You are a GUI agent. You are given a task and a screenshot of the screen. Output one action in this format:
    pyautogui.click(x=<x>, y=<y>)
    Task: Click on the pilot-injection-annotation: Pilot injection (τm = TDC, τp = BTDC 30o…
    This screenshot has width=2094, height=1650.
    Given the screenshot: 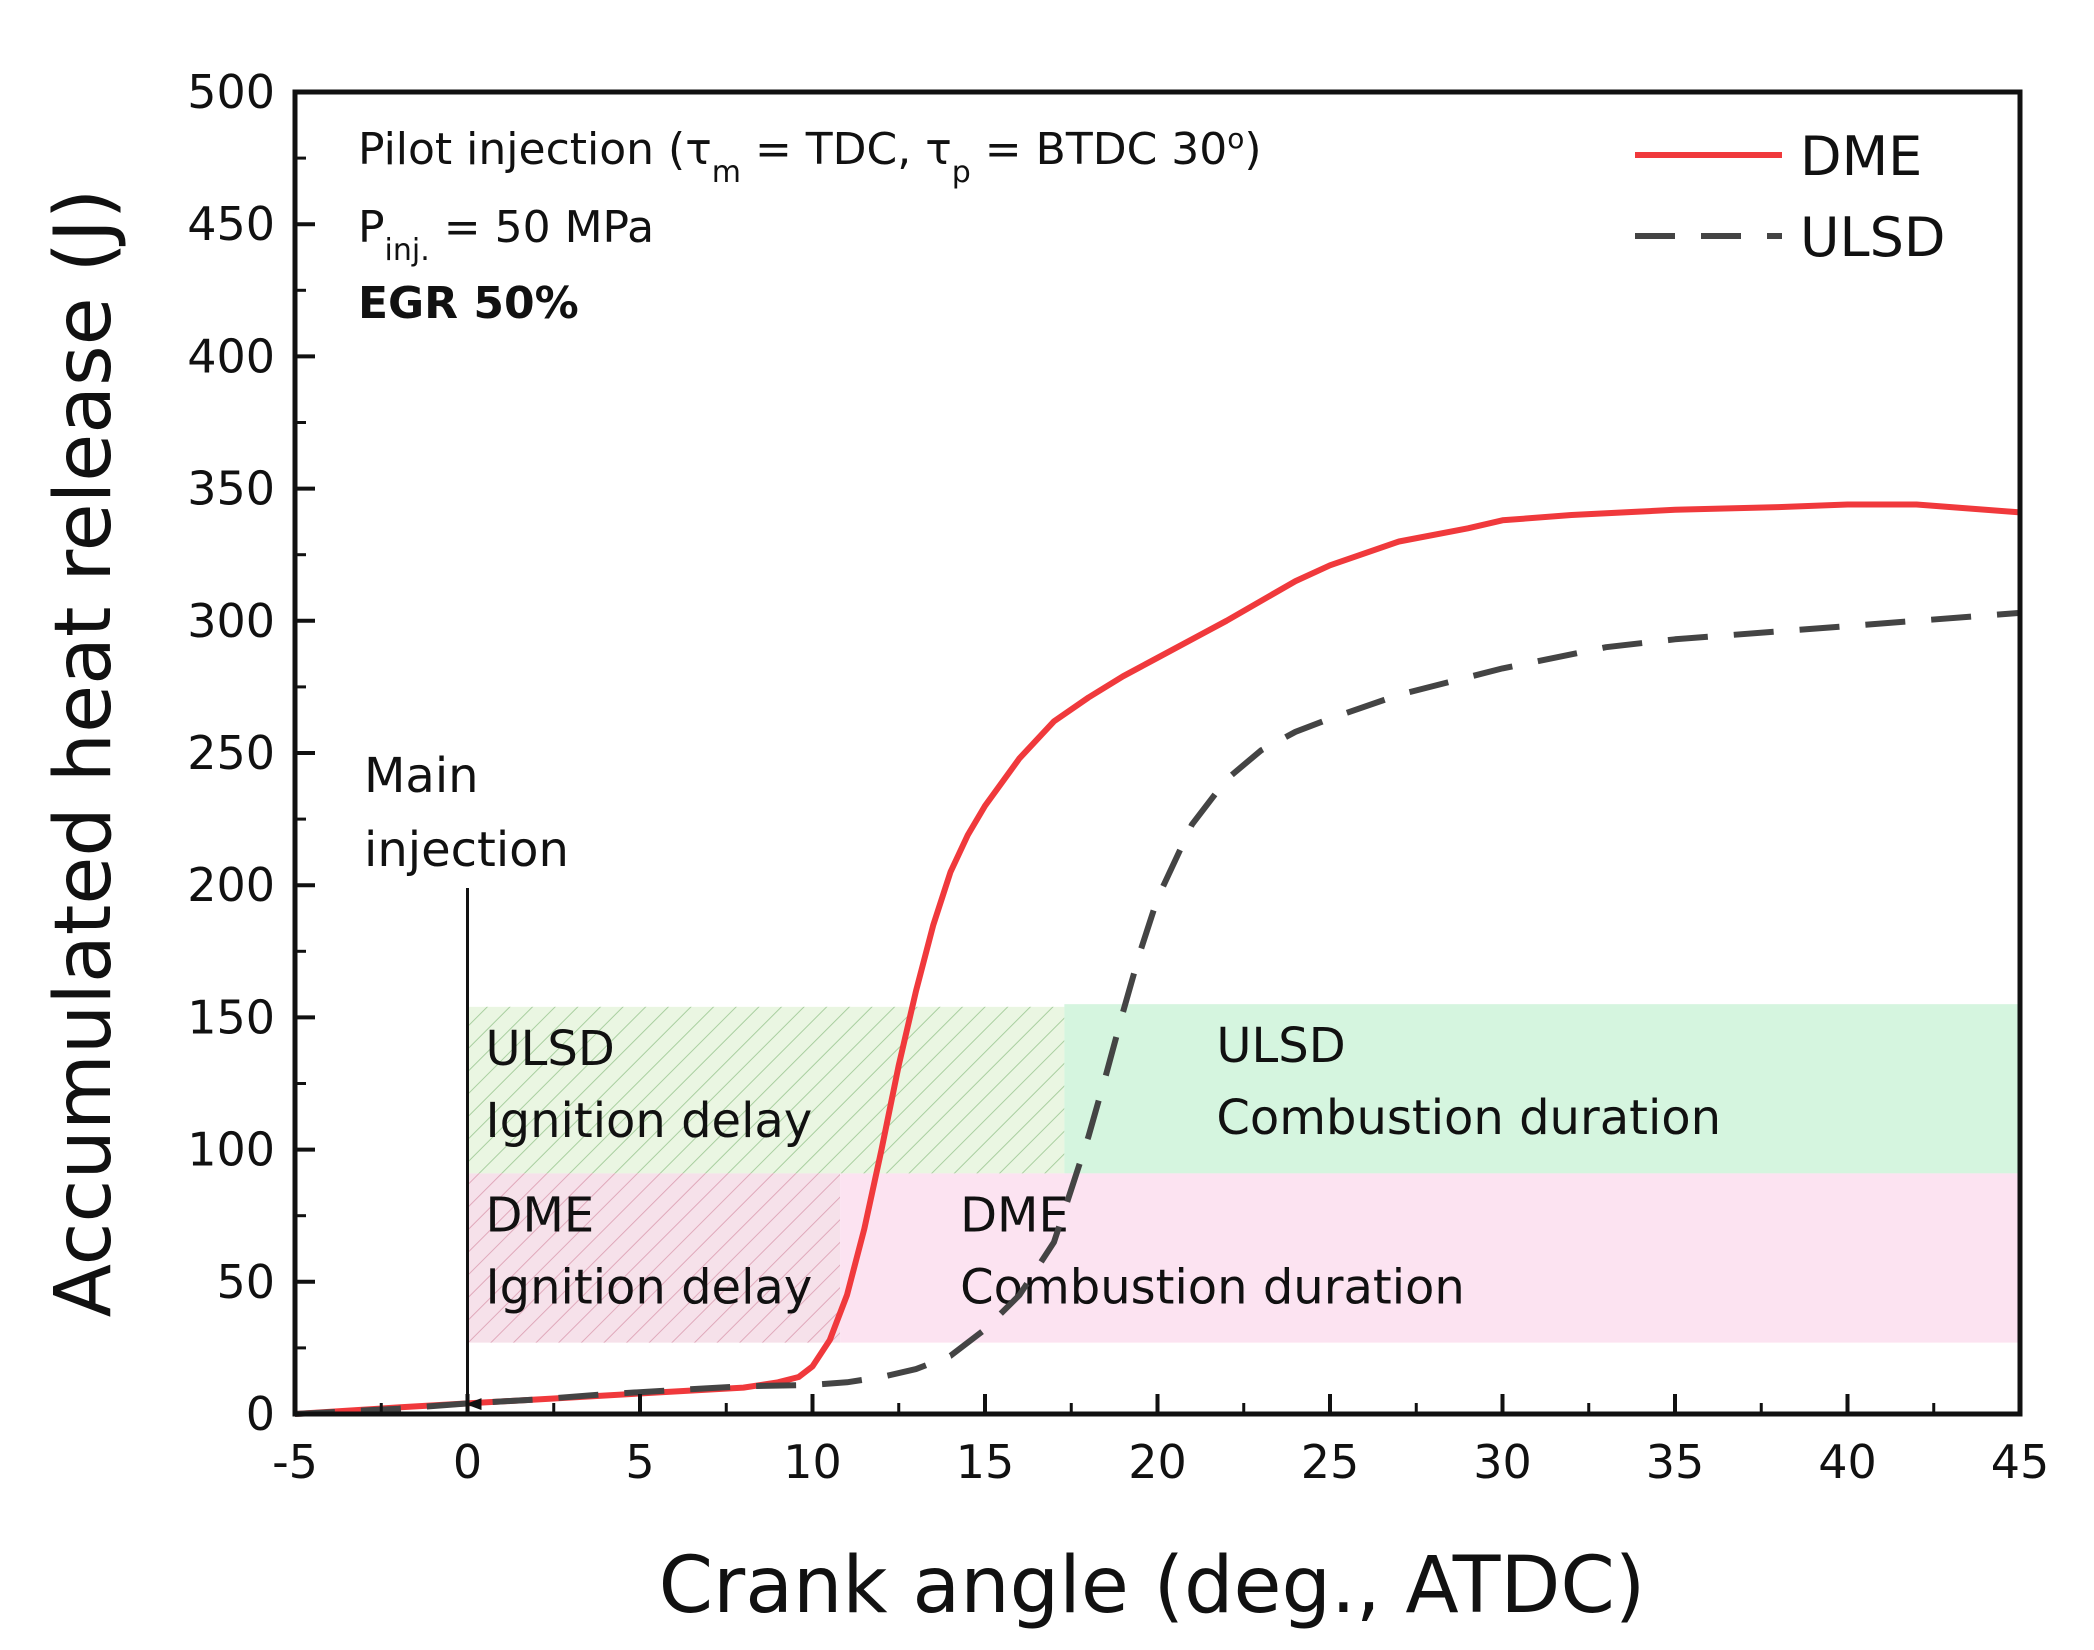 What is the action you would take?
    pyautogui.click(x=810, y=156)
    